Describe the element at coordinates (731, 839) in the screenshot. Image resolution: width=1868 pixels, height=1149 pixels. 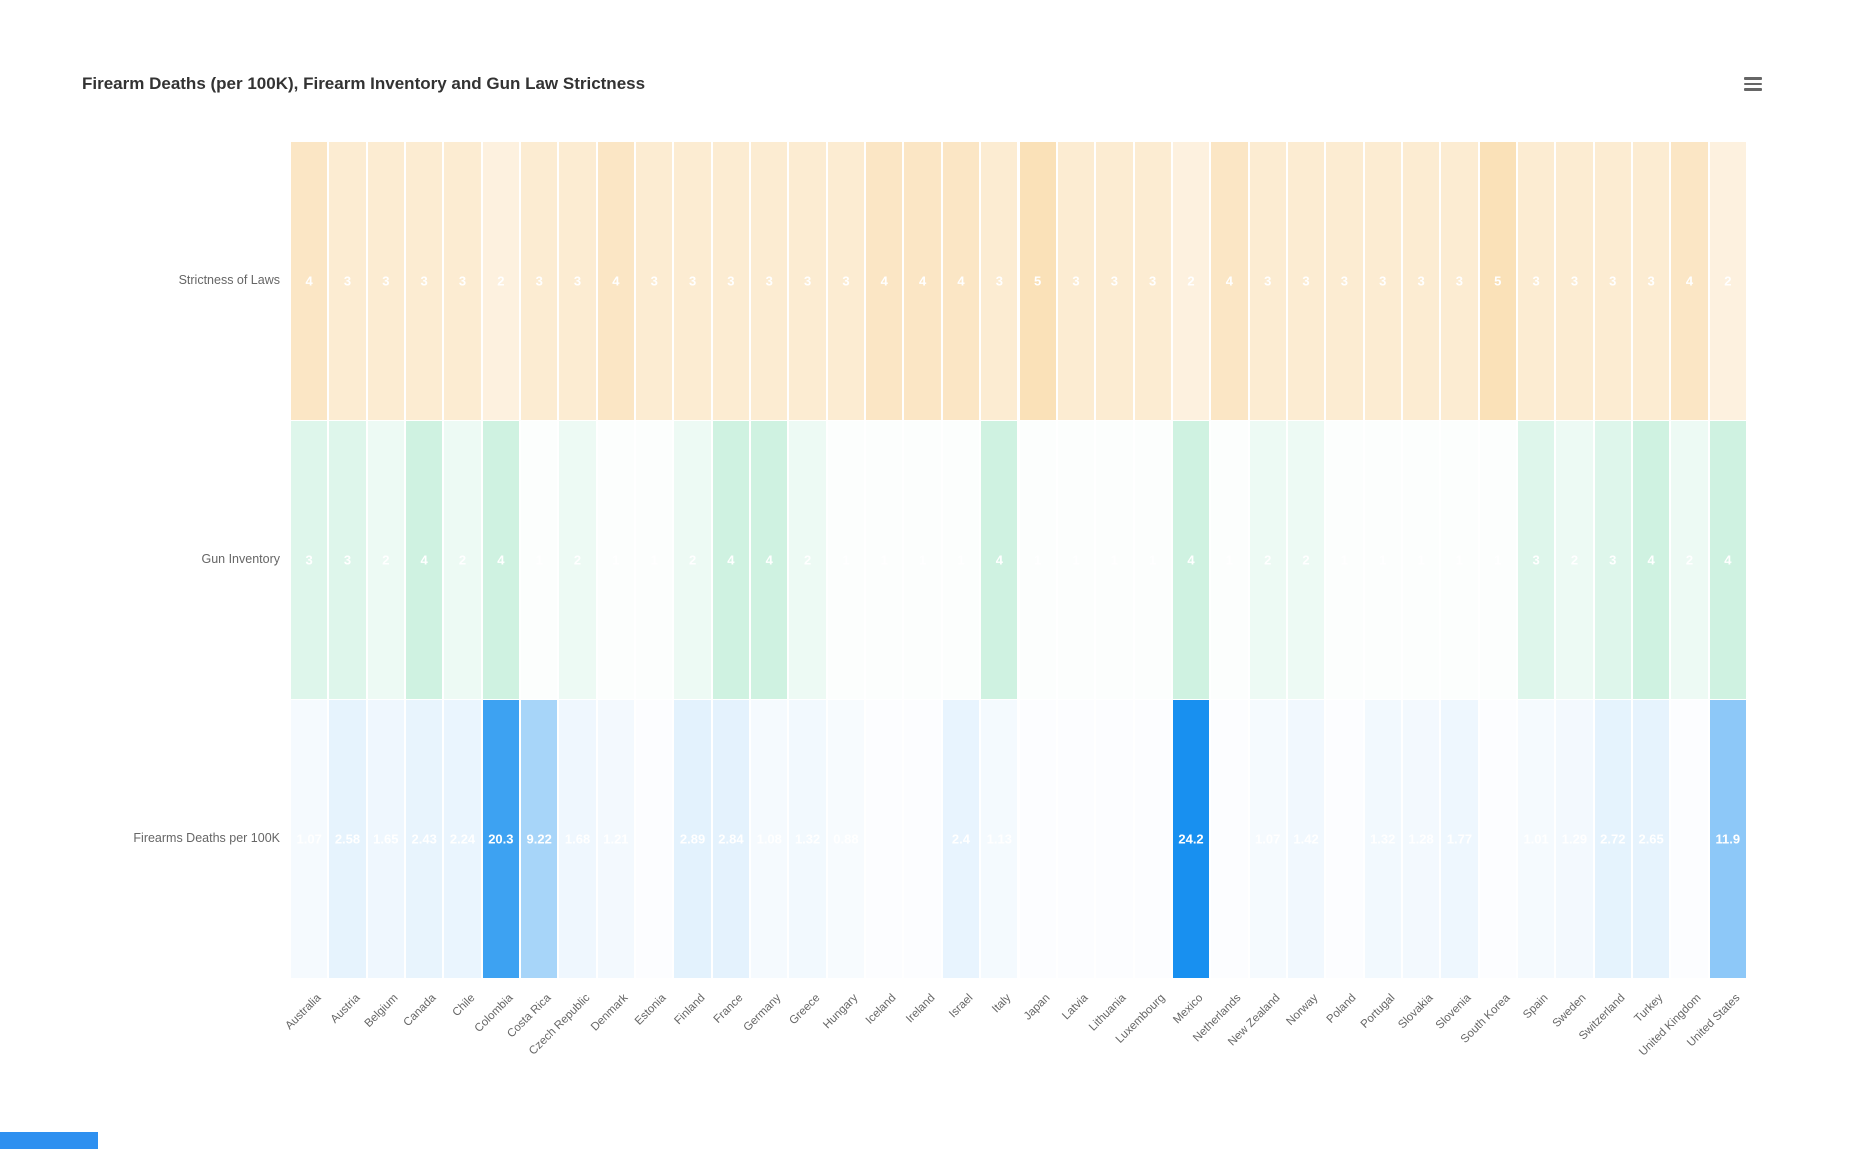
I see `heatmap-cell: 2.84` at that location.